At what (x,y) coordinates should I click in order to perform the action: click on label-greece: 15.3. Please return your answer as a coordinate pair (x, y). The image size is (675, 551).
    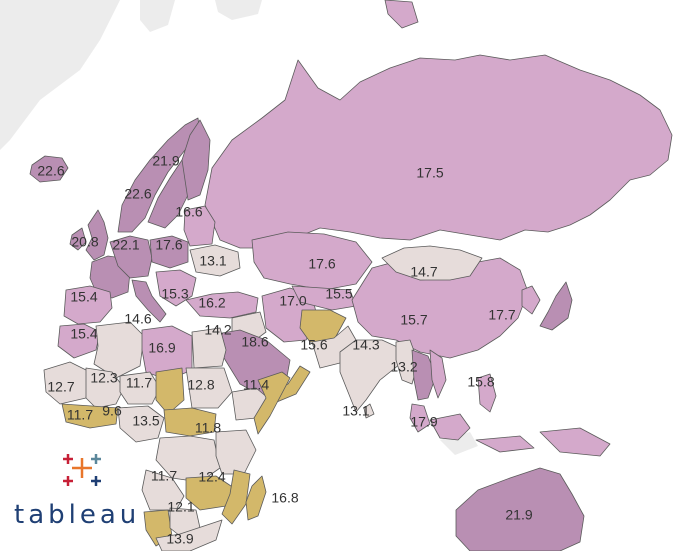
    Looking at the image, I should click on (174, 294).